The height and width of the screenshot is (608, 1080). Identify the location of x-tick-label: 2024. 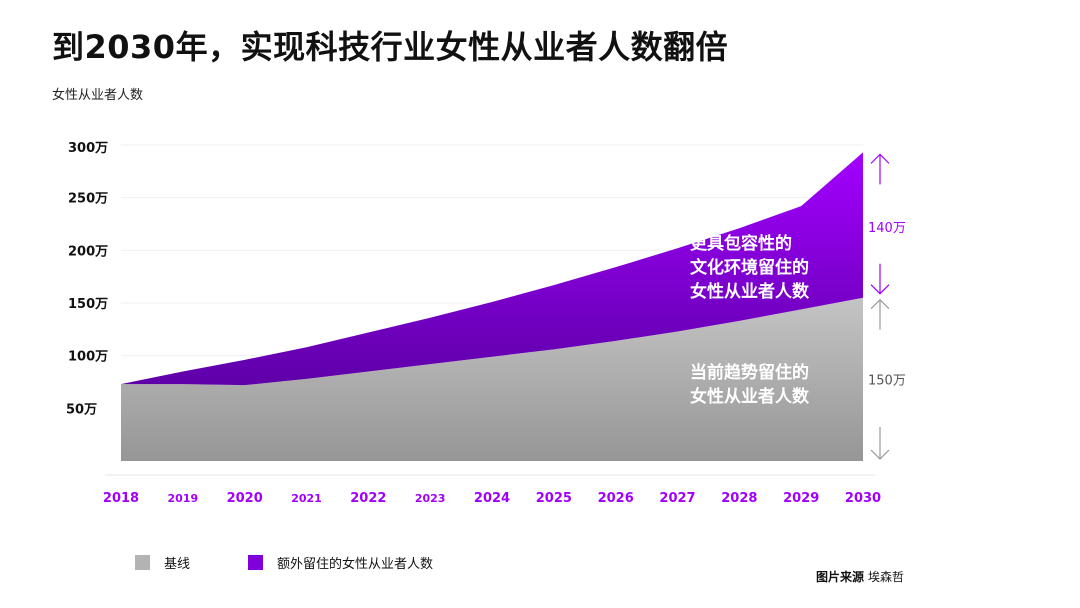
(492, 498).